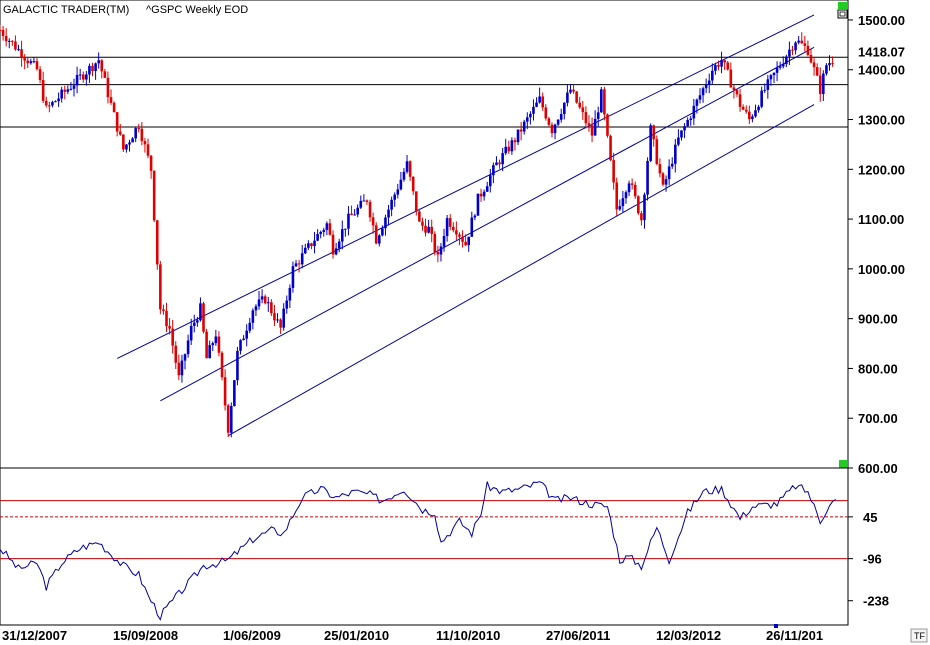 Image resolution: width=930 pixels, height=645 pixels. What do you see at coordinates (252, 635) in the screenshot?
I see `date-tick-label: 1/06/2009` at bounding box center [252, 635].